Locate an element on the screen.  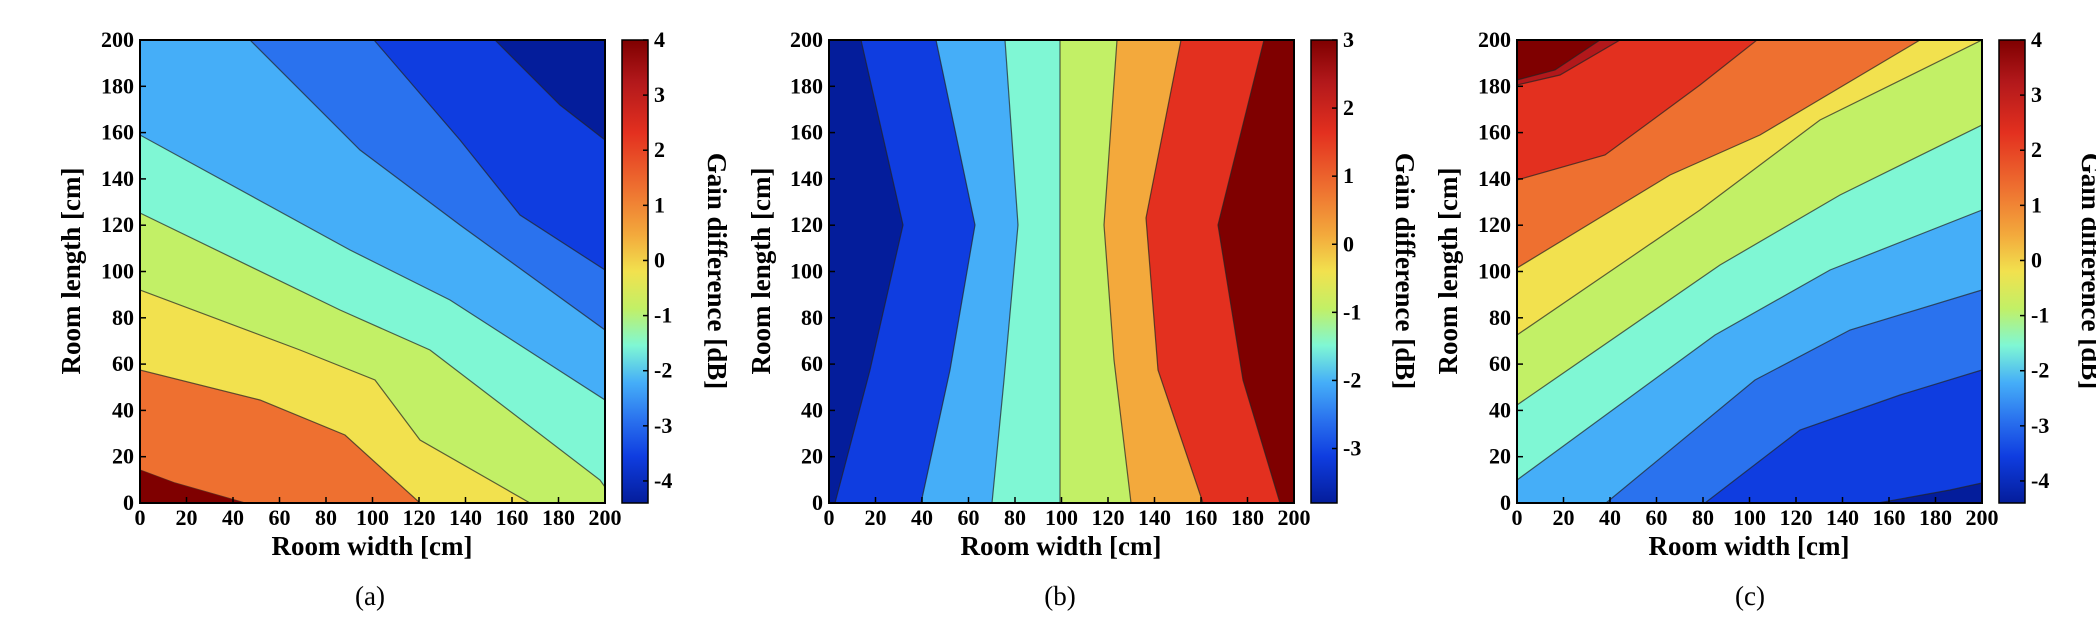
colorbar-tick-label-c: -3 is located at coordinates (2040, 425).